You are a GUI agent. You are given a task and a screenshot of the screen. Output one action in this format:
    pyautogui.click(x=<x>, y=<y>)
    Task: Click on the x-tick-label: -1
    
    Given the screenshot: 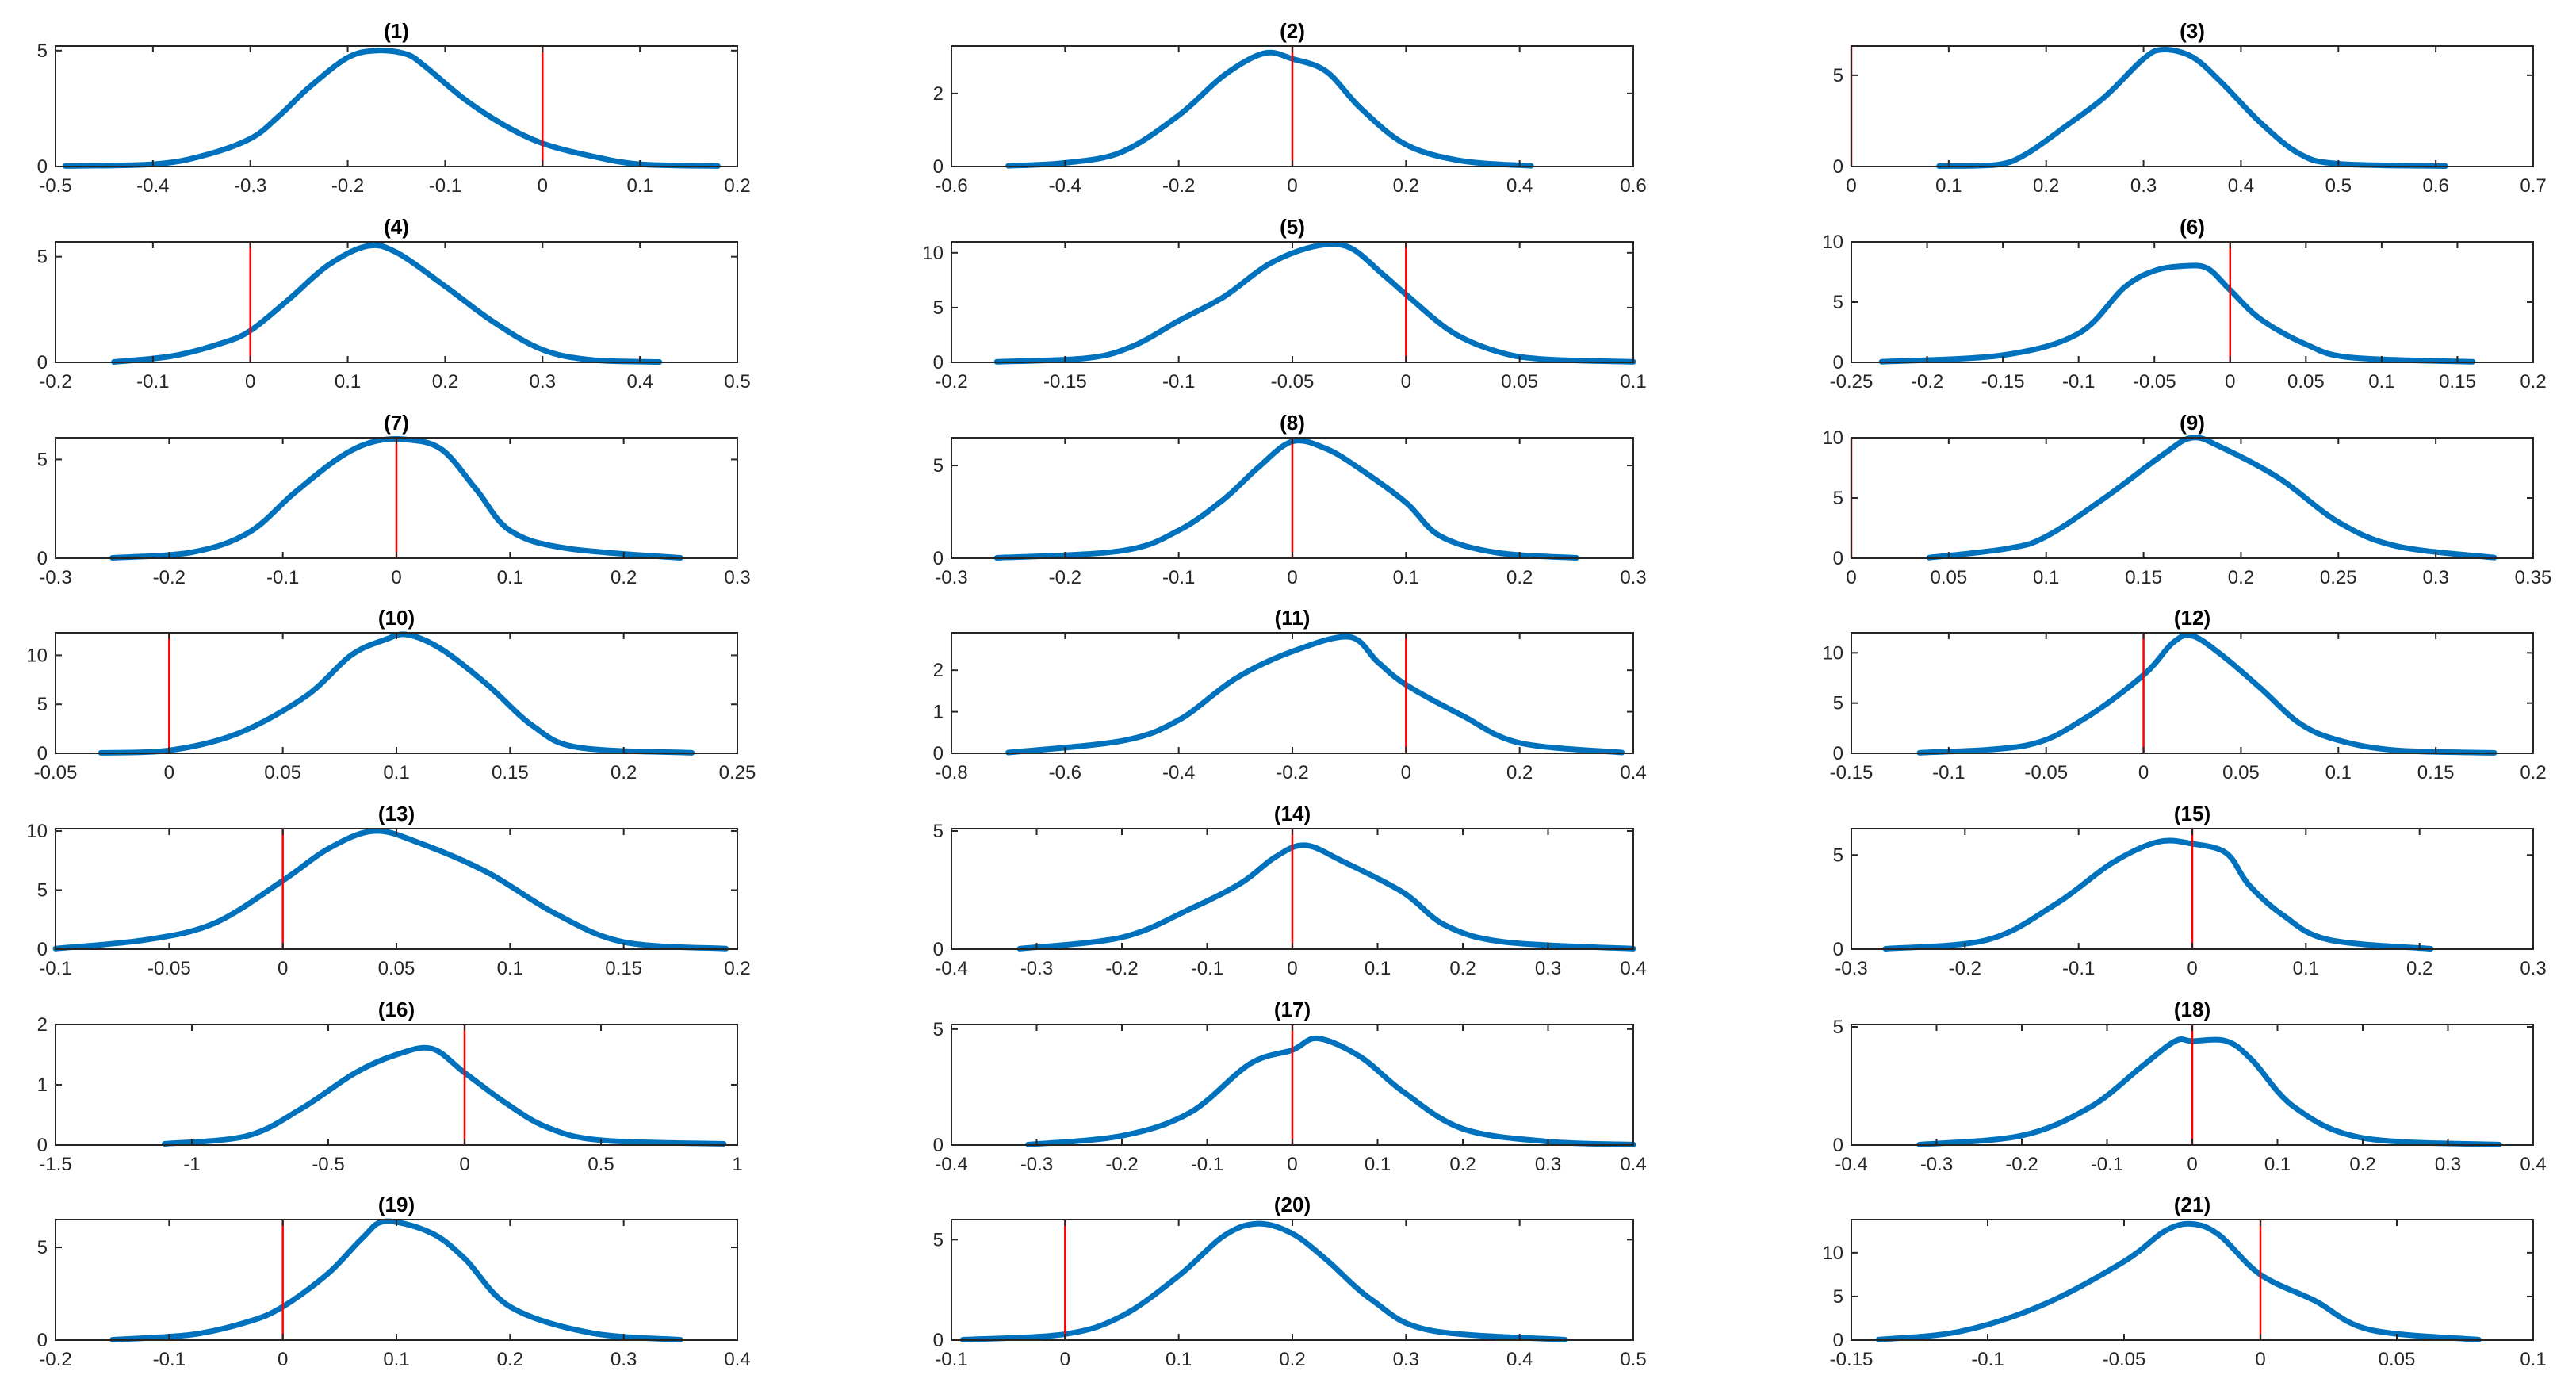 What is the action you would take?
    pyautogui.click(x=191, y=1165)
    